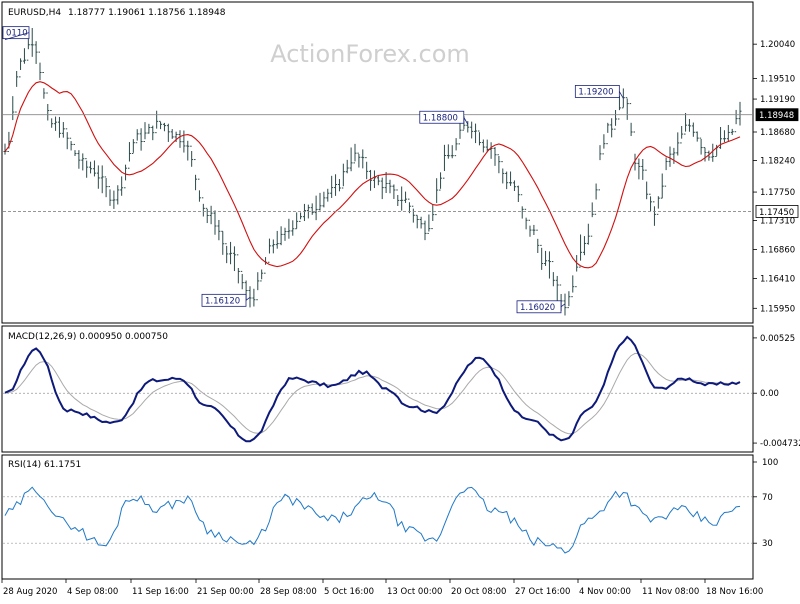 The height and width of the screenshot is (604, 800). Describe the element at coordinates (440, 118) in the screenshot. I see `swing-label-text-1: 1.18800` at that location.